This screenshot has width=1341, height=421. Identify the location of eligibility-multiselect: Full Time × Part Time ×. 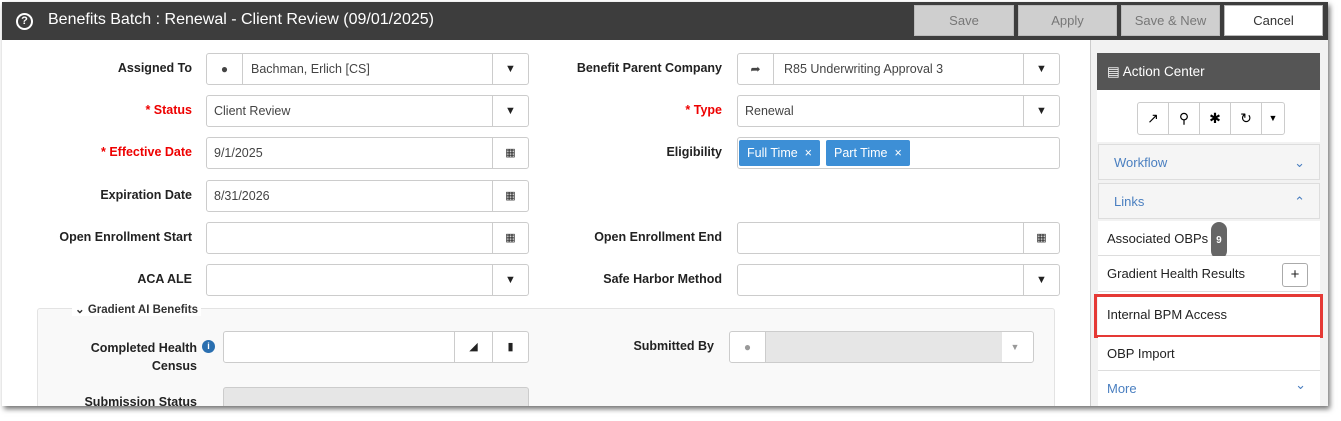
(898, 153).